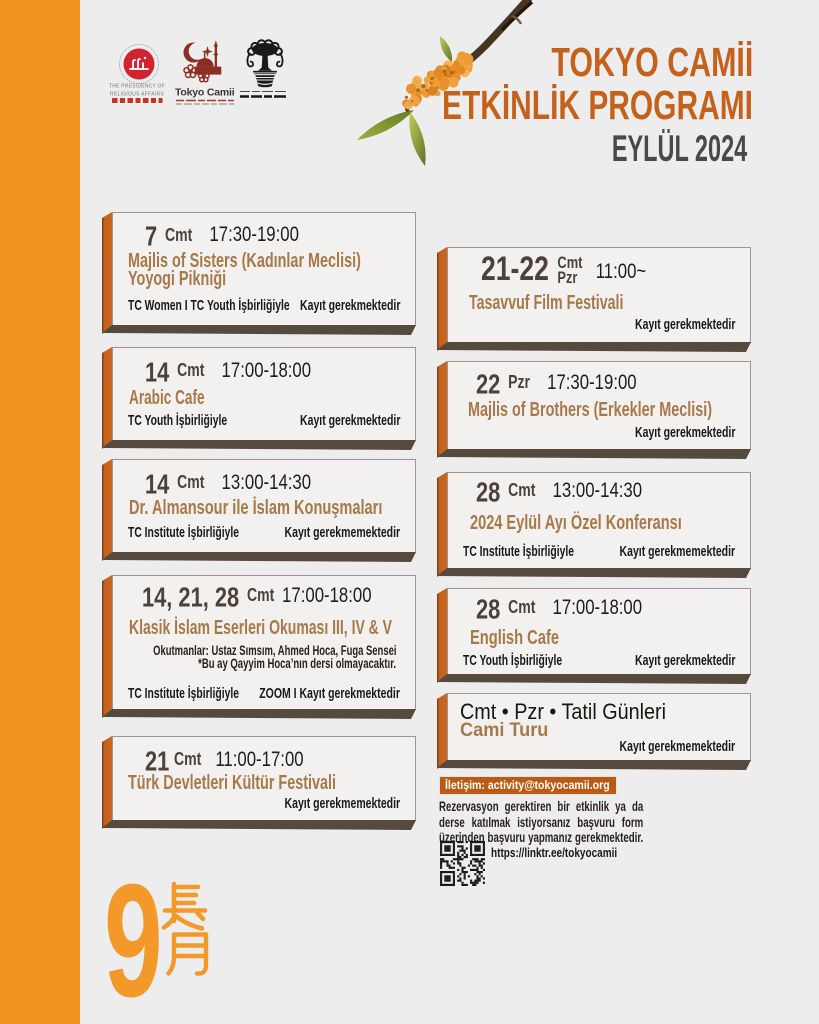 The width and height of the screenshot is (819, 1024). What do you see at coordinates (205, 93) in the screenshot?
I see `svg-text: Tokyo Camii` at bounding box center [205, 93].